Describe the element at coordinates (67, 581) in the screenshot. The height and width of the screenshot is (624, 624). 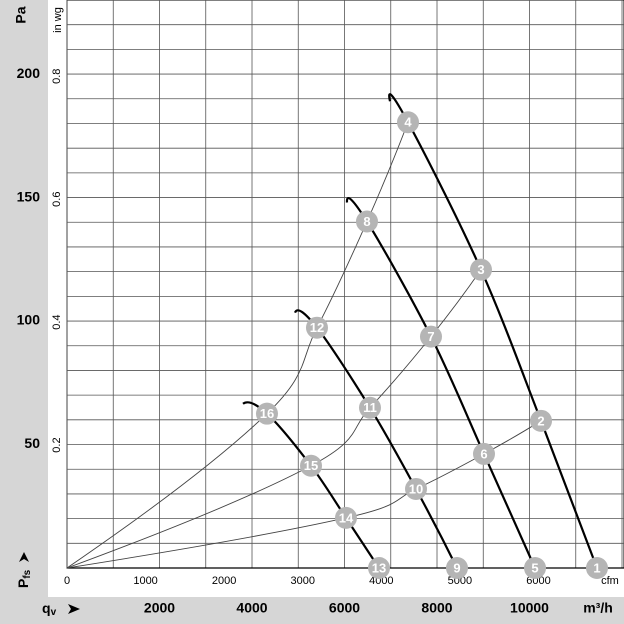
I see `x2-tick-label: 0` at that location.